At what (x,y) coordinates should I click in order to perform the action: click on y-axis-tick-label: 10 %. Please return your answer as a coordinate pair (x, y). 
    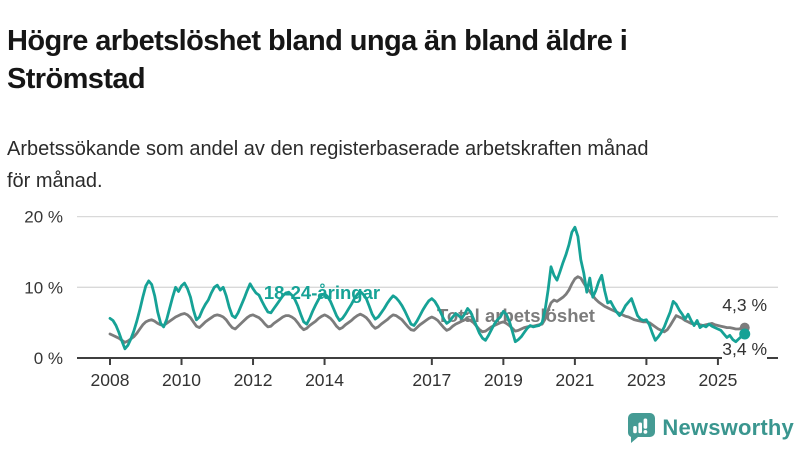
    Looking at the image, I should click on (43, 287).